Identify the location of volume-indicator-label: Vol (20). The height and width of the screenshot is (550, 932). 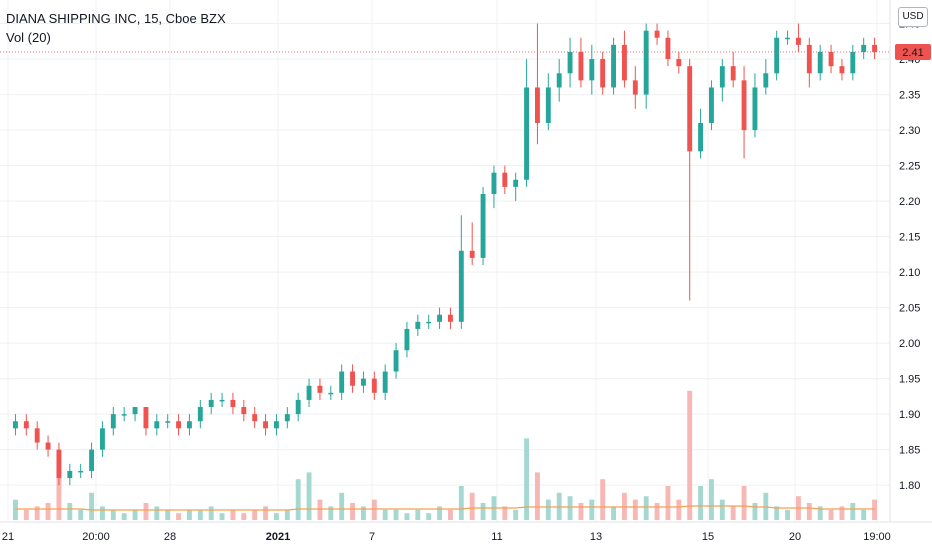
(28, 37).